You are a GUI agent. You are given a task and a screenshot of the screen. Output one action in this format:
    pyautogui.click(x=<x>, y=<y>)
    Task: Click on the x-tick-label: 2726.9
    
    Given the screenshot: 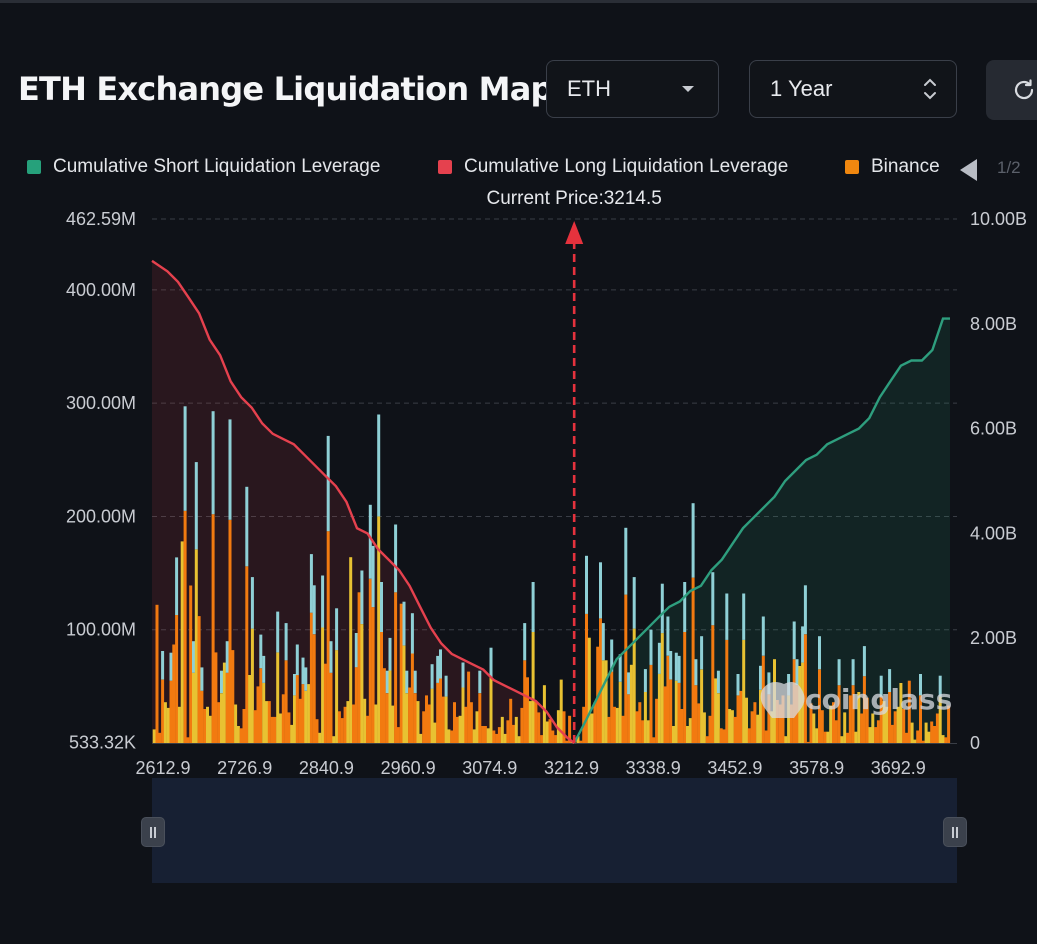 What is the action you would take?
    pyautogui.click(x=244, y=768)
    